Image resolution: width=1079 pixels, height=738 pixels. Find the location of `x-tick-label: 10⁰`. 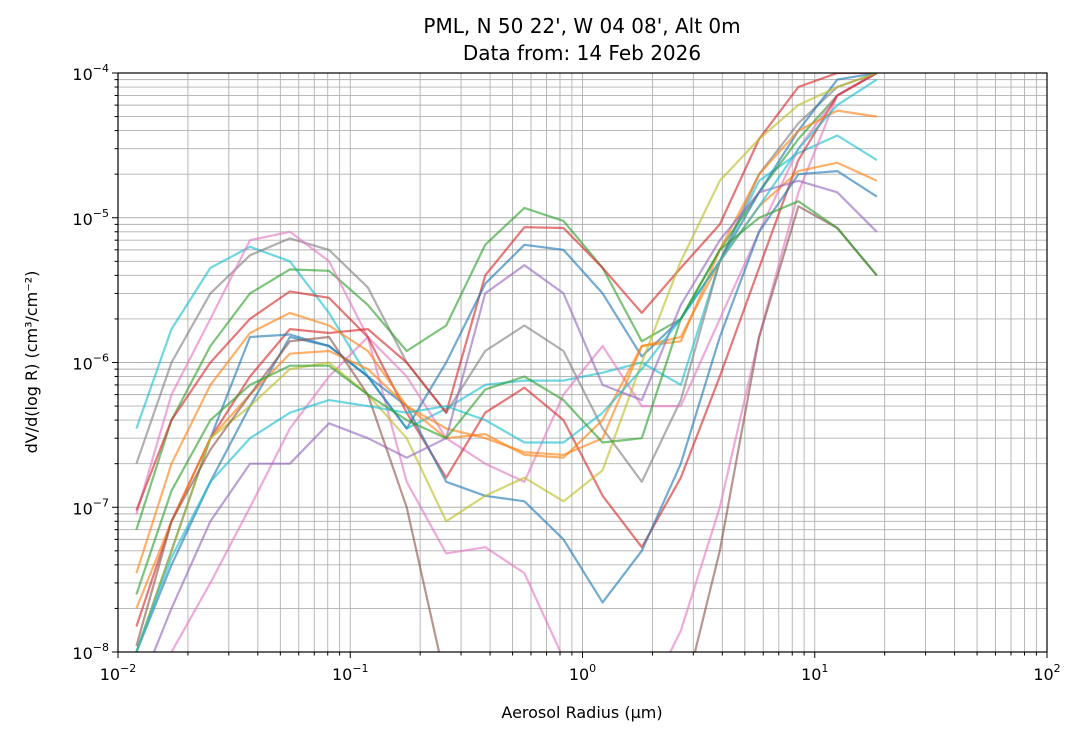

x-tick-label: 10⁰ is located at coordinates (582, 673).